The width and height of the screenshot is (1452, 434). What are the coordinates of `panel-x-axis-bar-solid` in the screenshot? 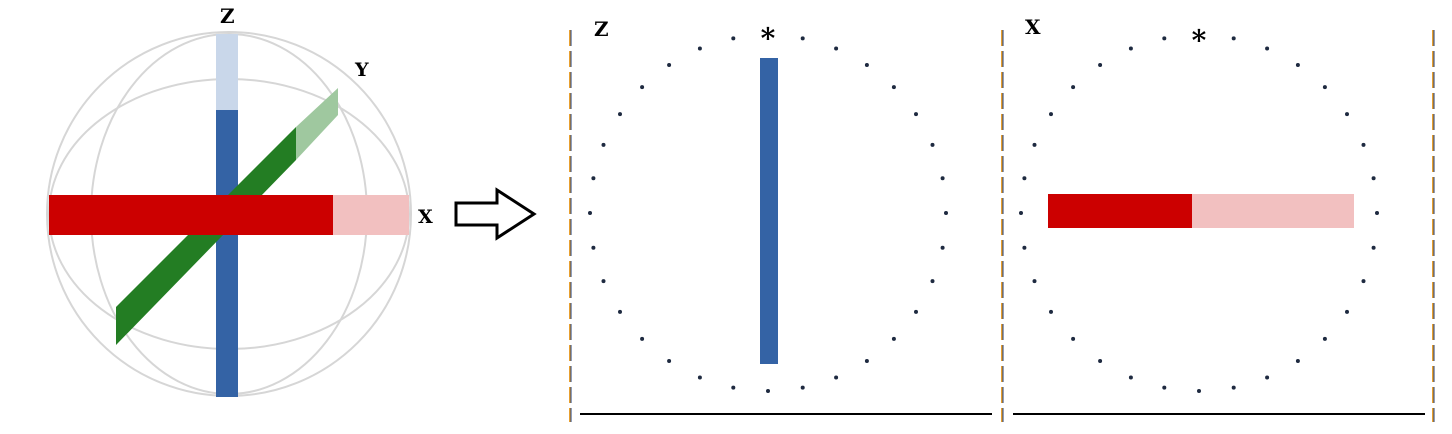 It's located at (1120, 211).